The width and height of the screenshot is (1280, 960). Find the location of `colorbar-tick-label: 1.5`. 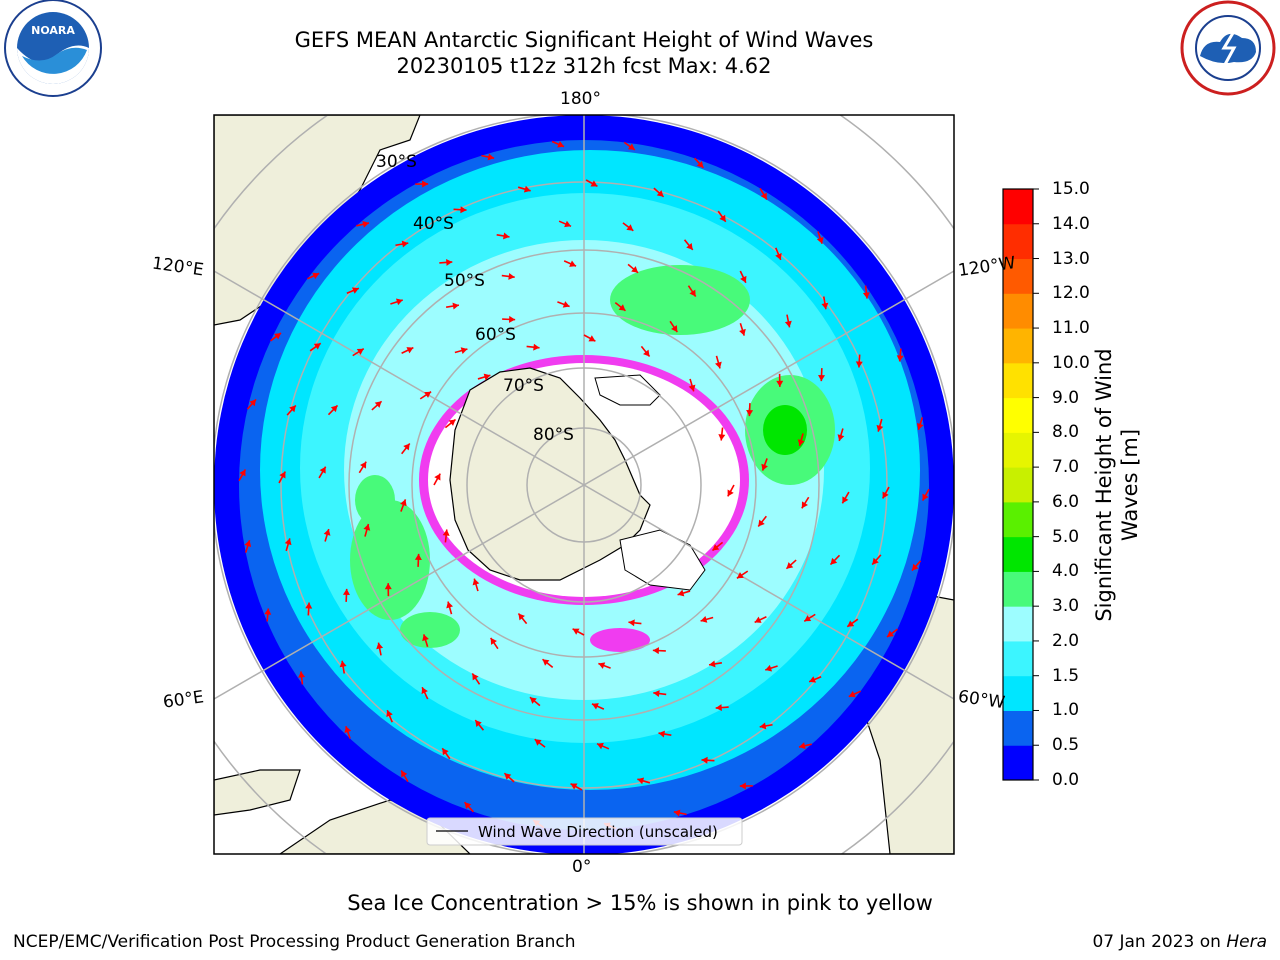

colorbar-tick-label: 1.5 is located at coordinates (1066, 675).